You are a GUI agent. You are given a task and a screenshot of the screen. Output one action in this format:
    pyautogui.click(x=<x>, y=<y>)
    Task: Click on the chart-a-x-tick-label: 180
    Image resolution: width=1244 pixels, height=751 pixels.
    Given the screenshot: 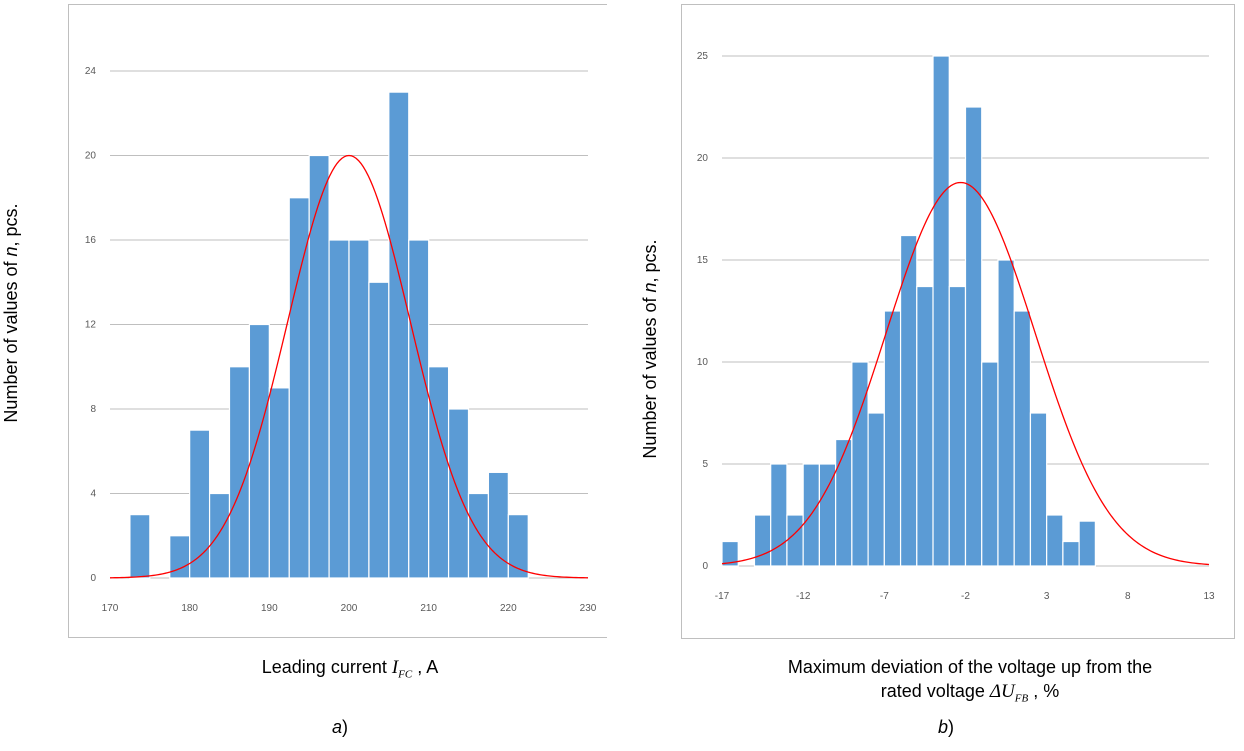 What is the action you would take?
    pyautogui.click(x=189, y=608)
    